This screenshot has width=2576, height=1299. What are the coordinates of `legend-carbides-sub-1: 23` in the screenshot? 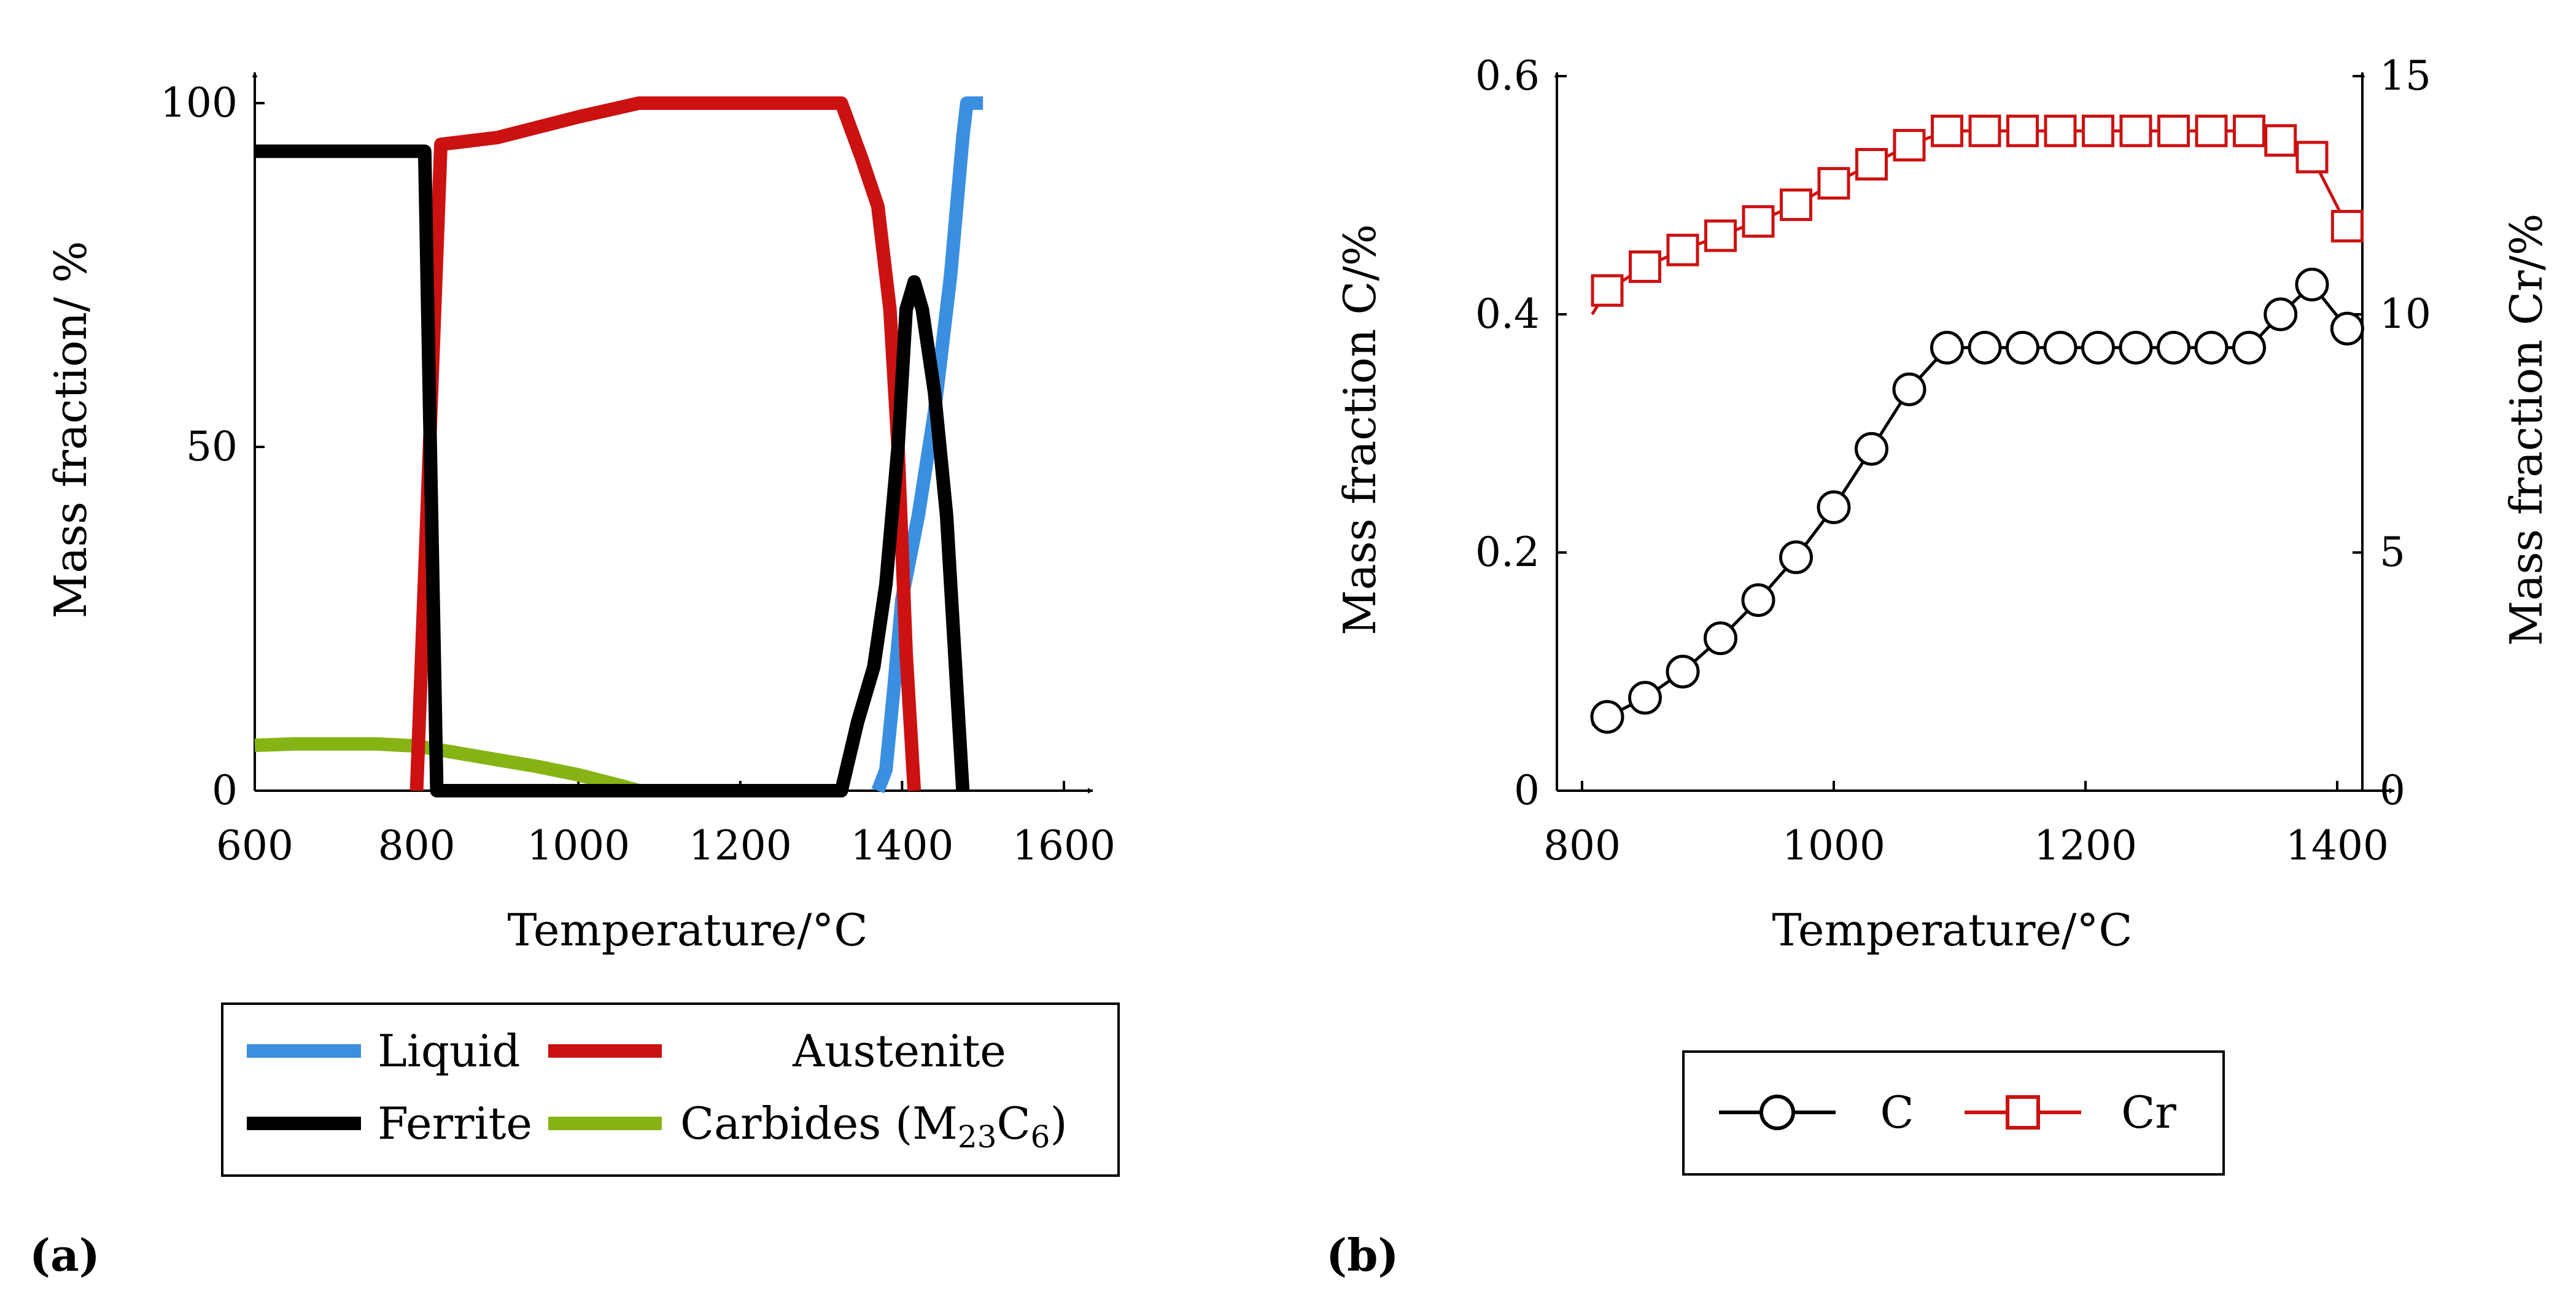 It's located at (977, 1137).